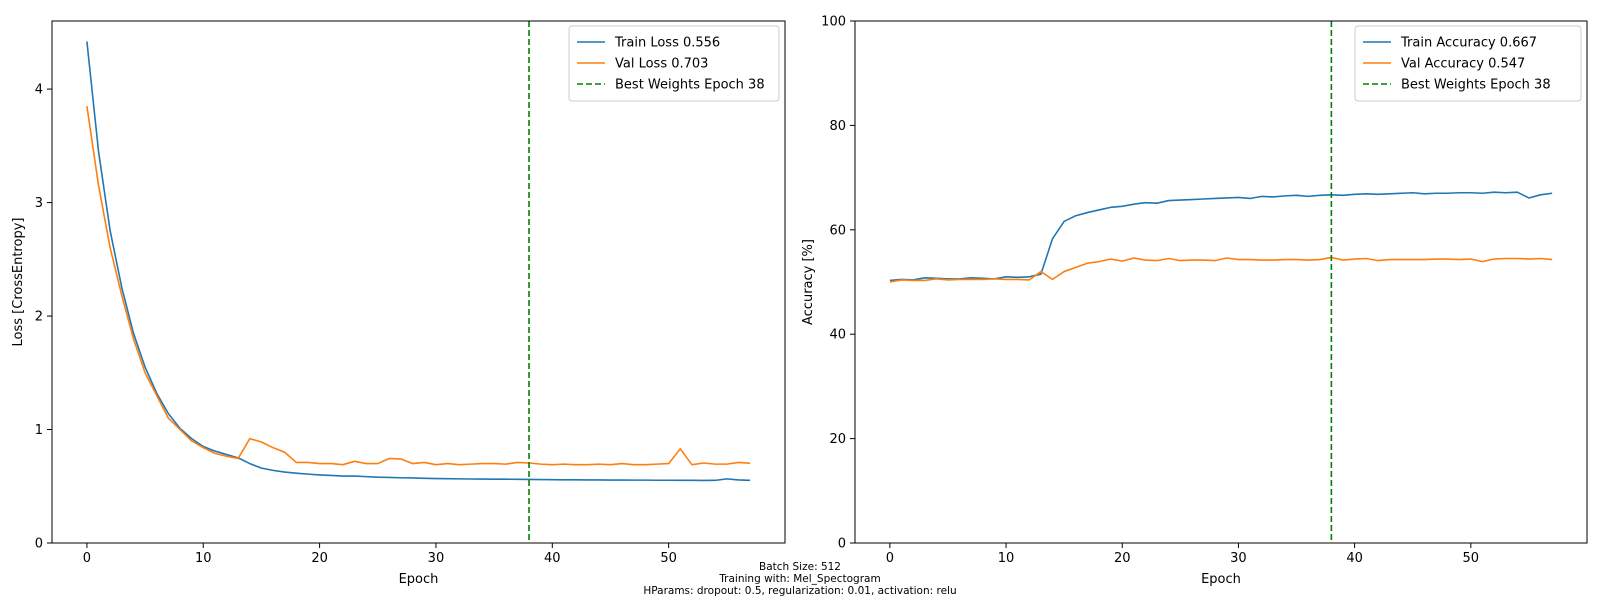  Describe the element at coordinates (800, 567) in the screenshot. I see `footer-batch-size: Batch Size: 512` at that location.